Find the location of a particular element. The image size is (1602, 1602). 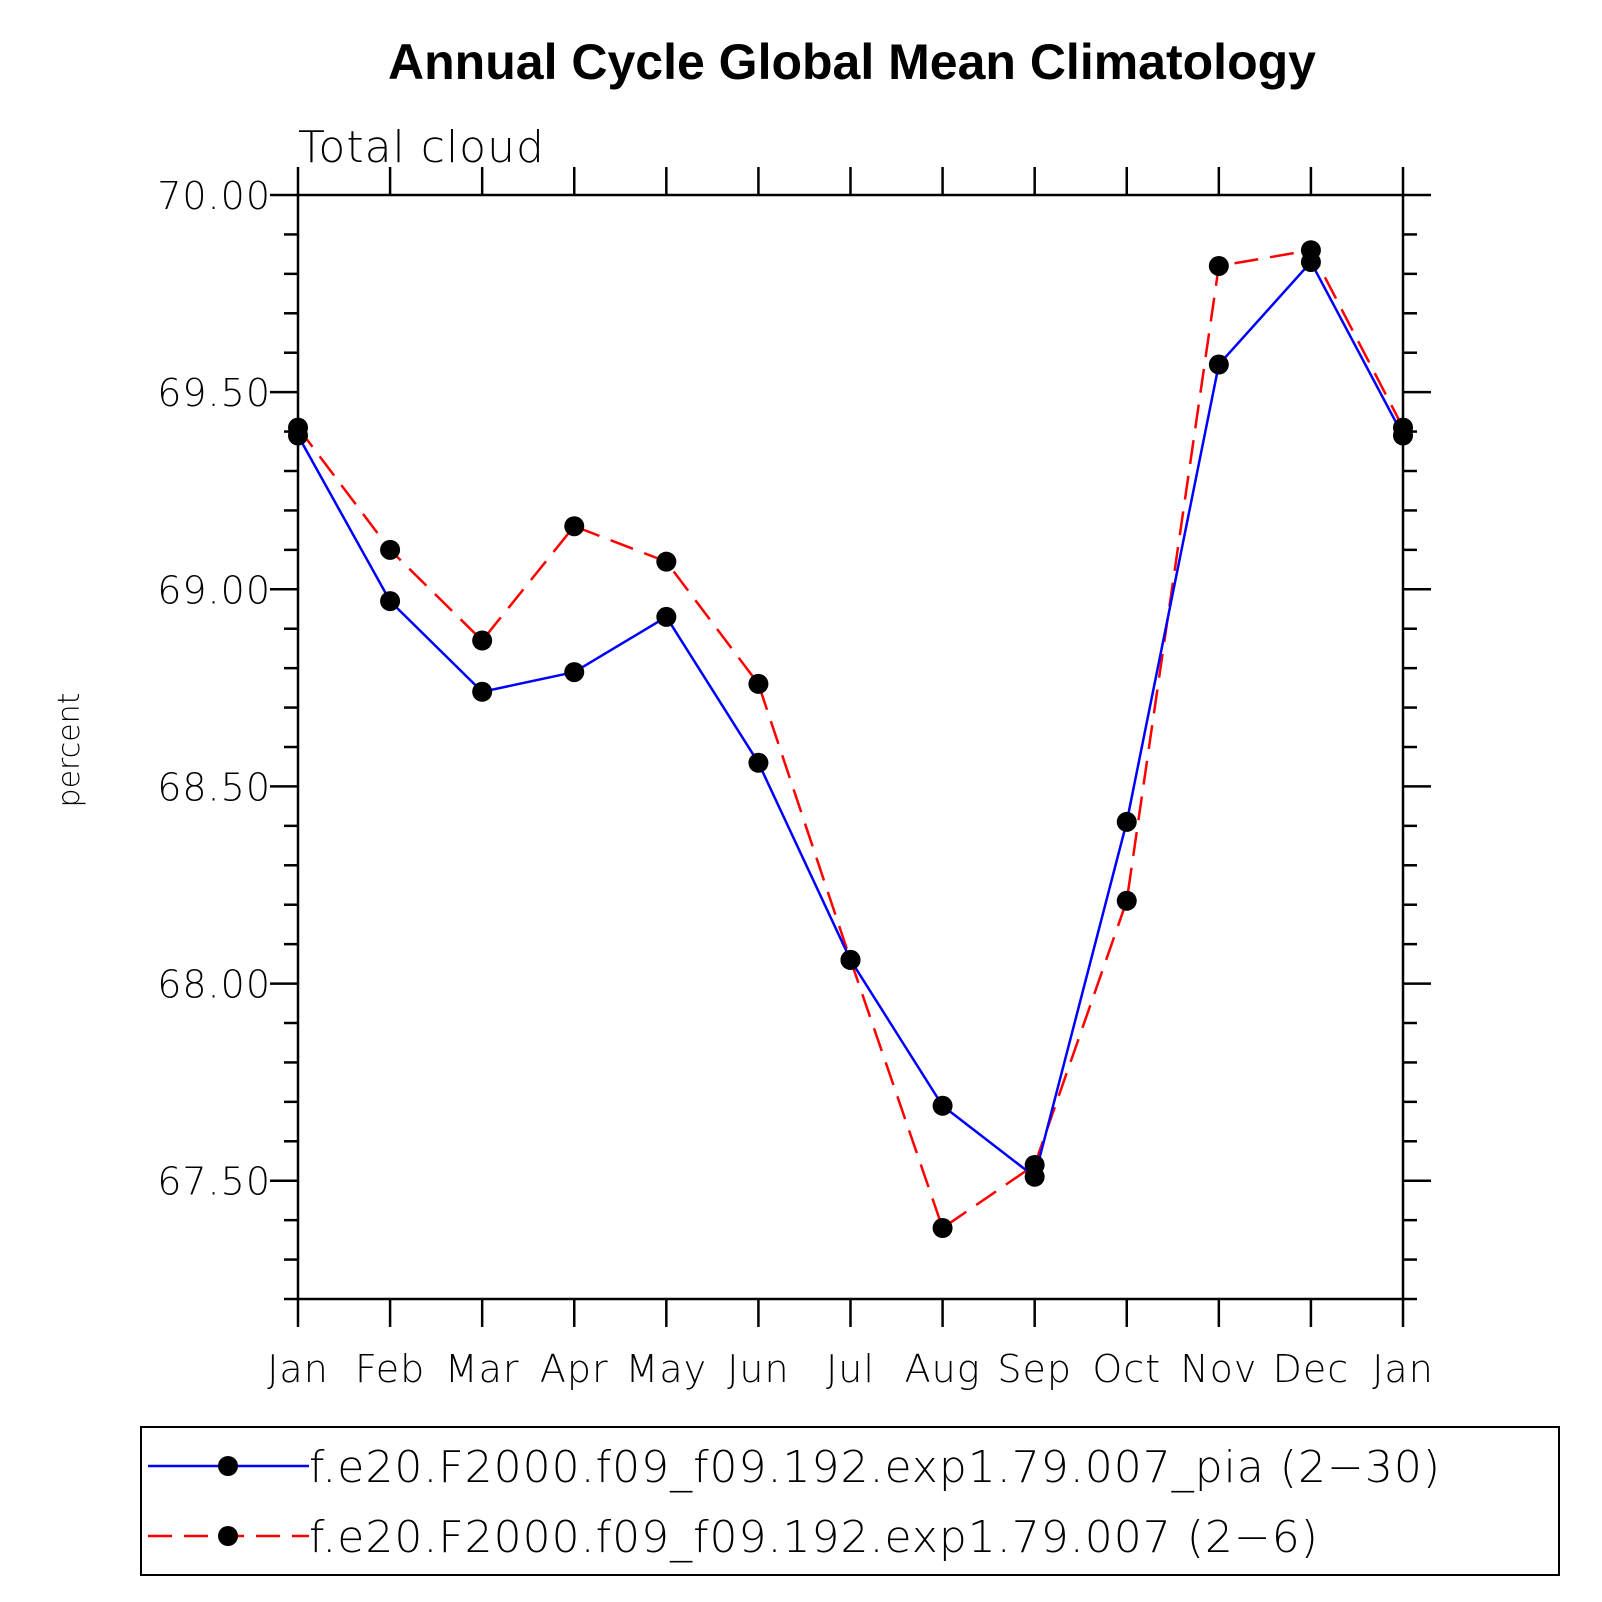

x-tick-label: Dec is located at coordinates (1311, 1369).